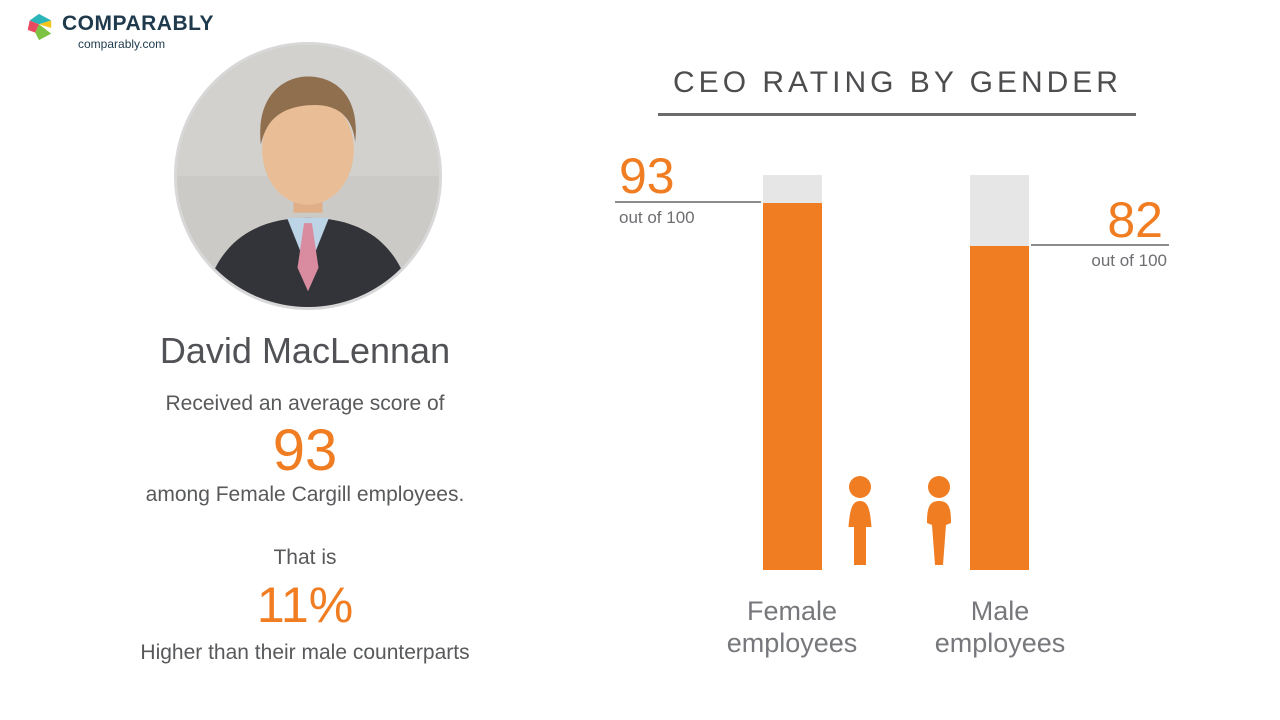 This screenshot has height=720, width=1280. I want to click on female-bar-track, so click(792, 372).